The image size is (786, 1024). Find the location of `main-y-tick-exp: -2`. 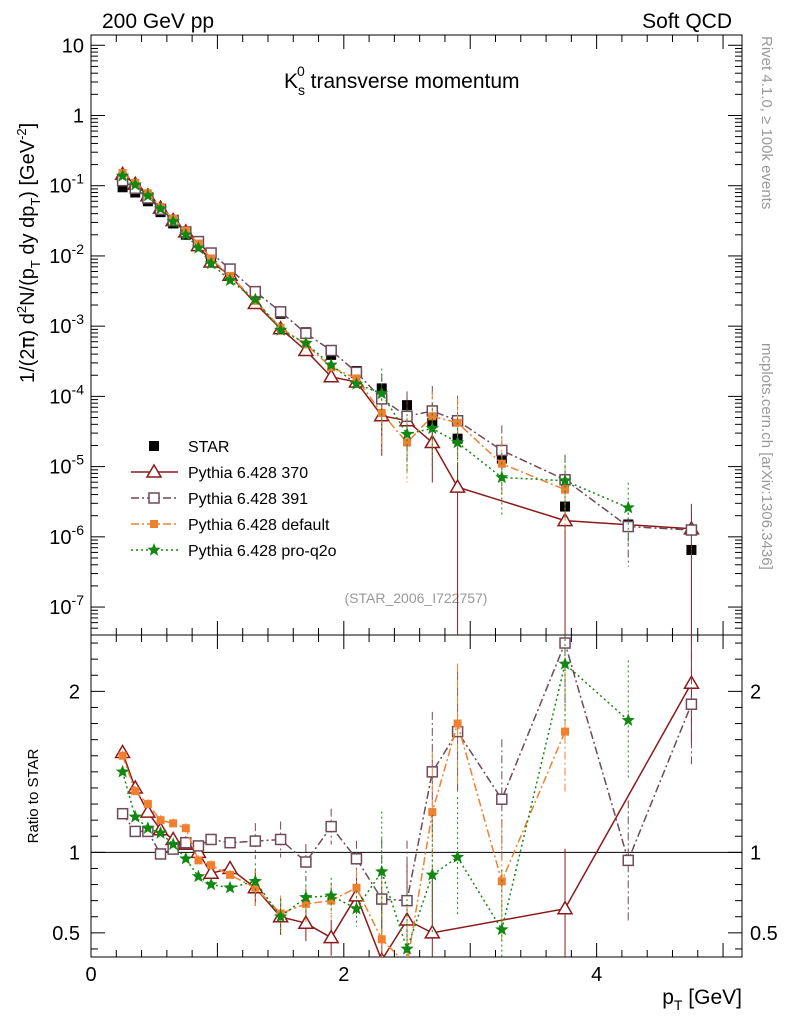

main-y-tick-exp: -2 is located at coordinates (78, 249).